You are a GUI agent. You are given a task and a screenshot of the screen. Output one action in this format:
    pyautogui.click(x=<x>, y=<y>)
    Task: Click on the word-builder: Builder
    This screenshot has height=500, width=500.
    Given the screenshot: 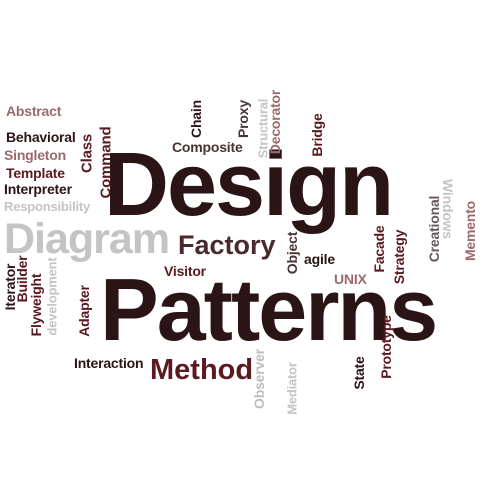 What is the action you would take?
    pyautogui.click(x=22, y=279)
    